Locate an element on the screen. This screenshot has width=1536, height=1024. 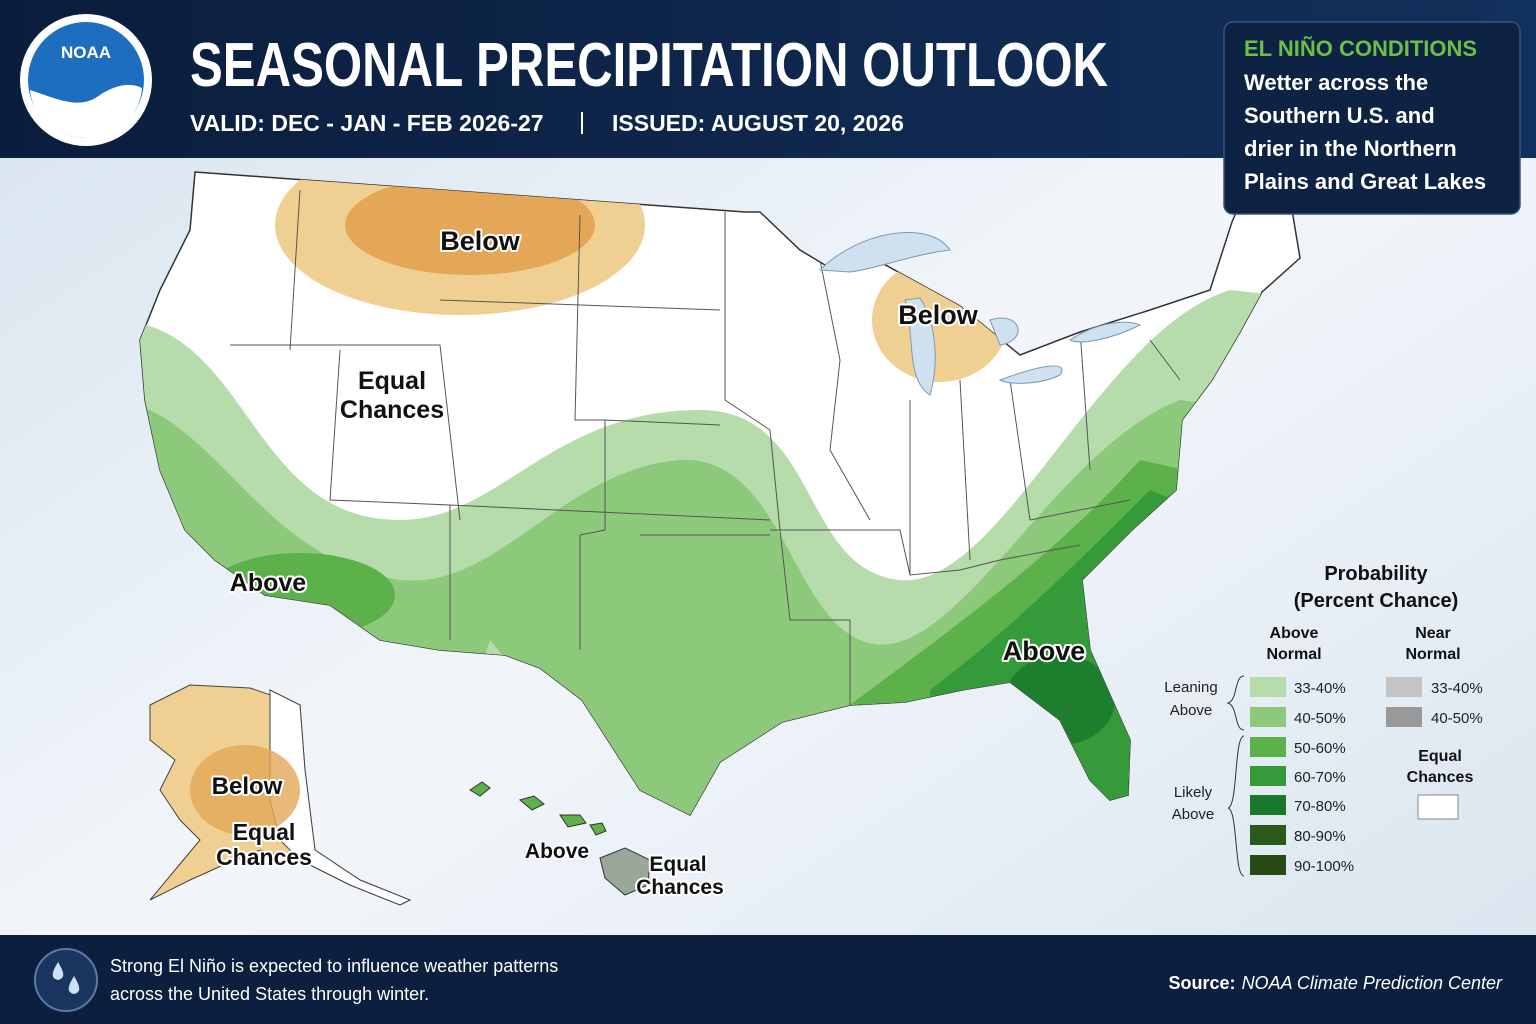
legend-label: 90-100% is located at coordinates (1324, 866).